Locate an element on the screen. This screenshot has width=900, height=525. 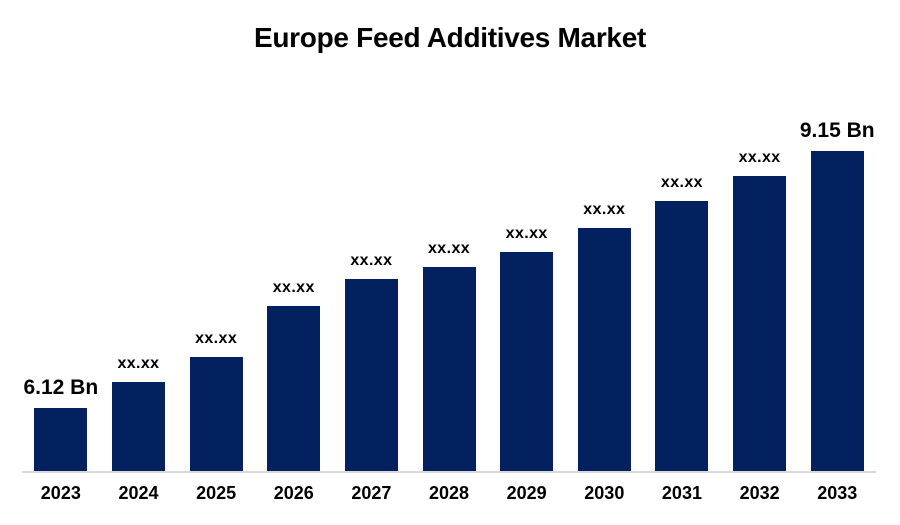
year-label: 2029 is located at coordinates (526, 493).